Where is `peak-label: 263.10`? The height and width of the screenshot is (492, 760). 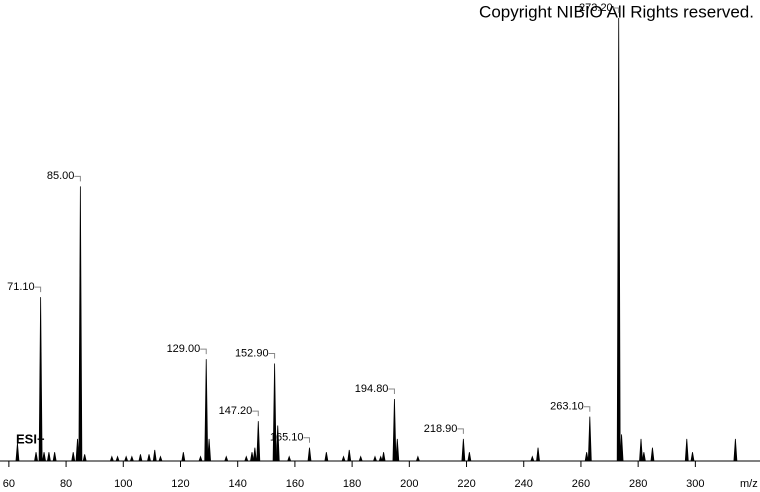
peak-label: 263.10 is located at coordinates (567, 407).